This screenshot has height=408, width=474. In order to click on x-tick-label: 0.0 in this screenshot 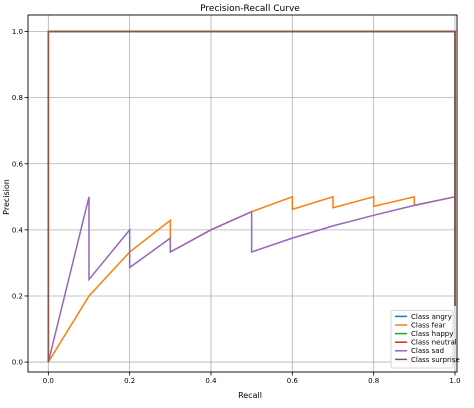, I will do `click(48, 381)`.